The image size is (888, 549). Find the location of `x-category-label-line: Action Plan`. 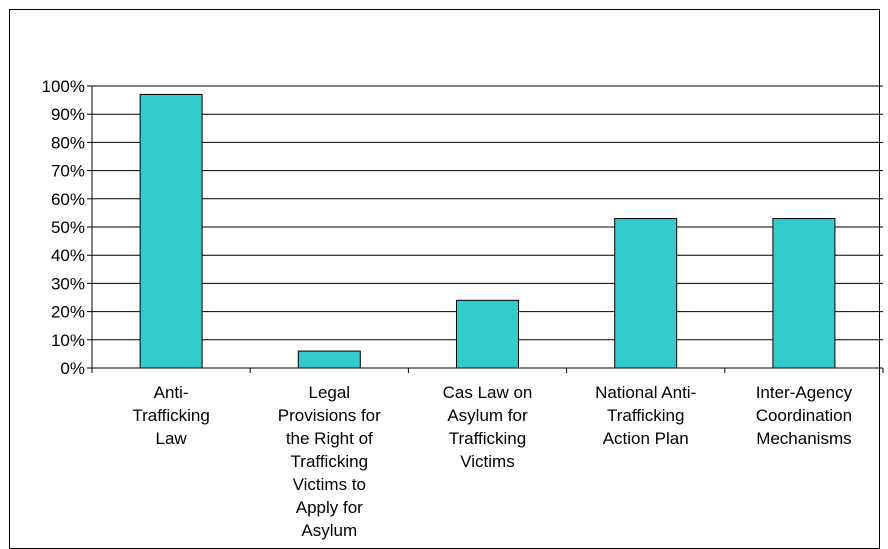

x-category-label-line: Action Plan is located at coordinates (646, 438).